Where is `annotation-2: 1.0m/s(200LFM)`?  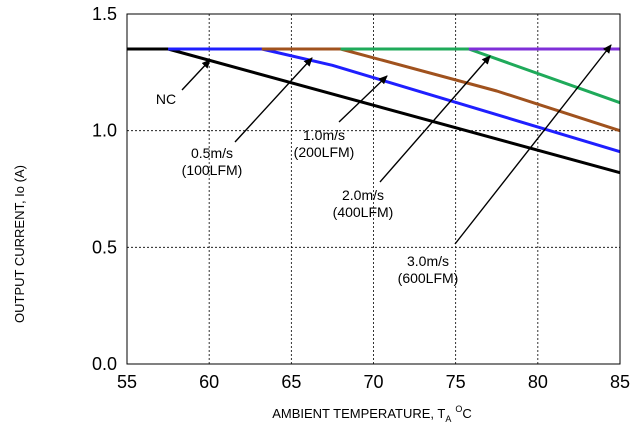
annotation-2: 1.0m/s(200LFM) is located at coordinates (341, 117).